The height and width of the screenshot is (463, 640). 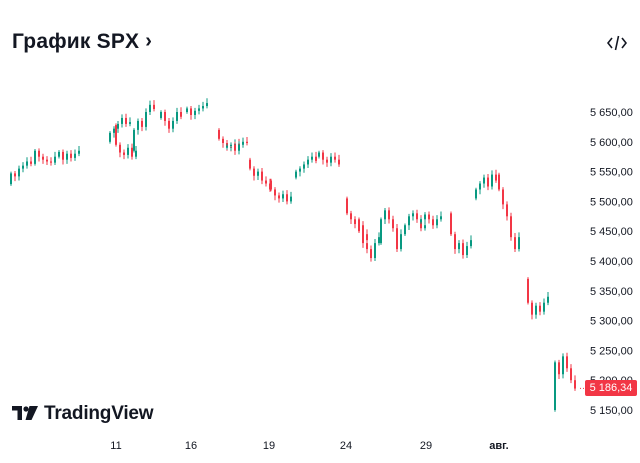 What do you see at coordinates (611, 113) in the screenshot?
I see `y-tick-label: 5 650,00` at bounding box center [611, 113].